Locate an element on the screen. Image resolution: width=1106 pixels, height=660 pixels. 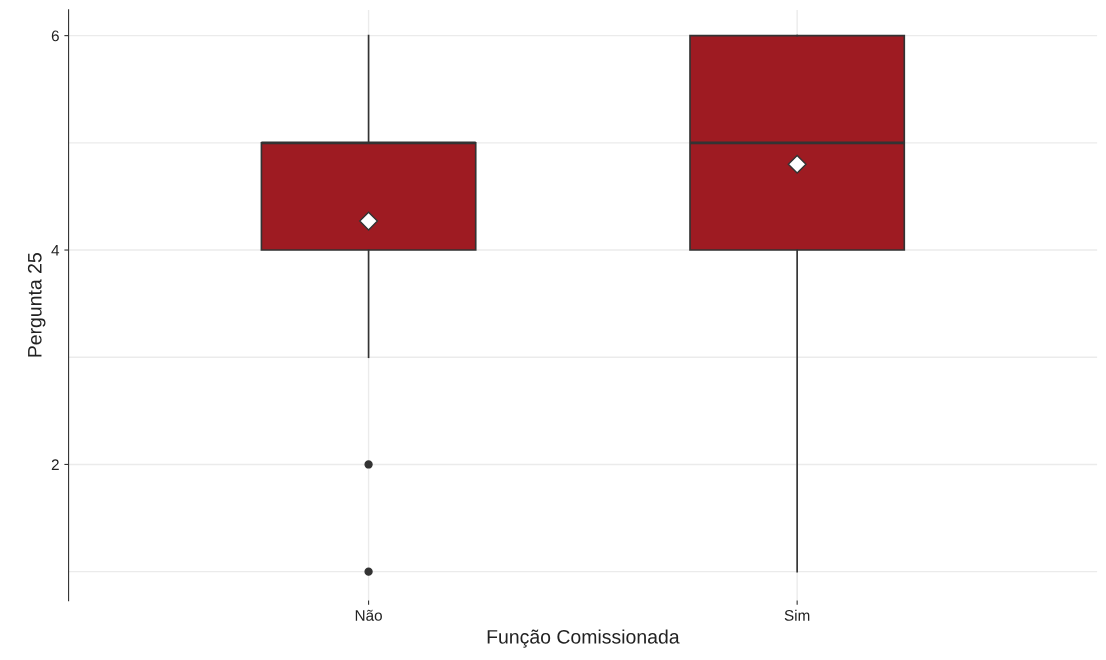
y-axis-title: Pergunta 25 is located at coordinates (36, 305).